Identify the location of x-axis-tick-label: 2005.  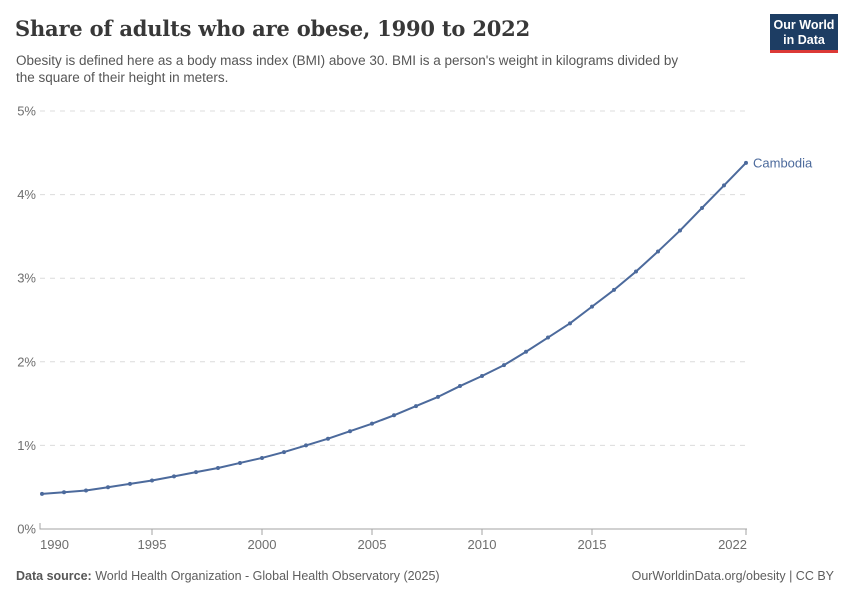
(372, 544).